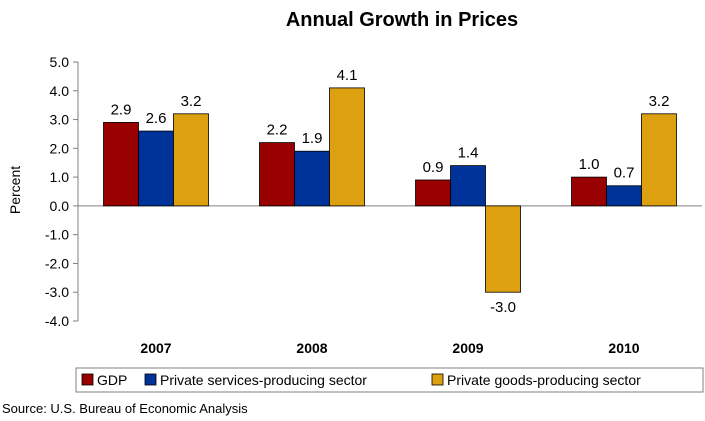 The width and height of the screenshot is (705, 421). What do you see at coordinates (347, 75) in the screenshot?
I see `data-label: 4.1` at bounding box center [347, 75].